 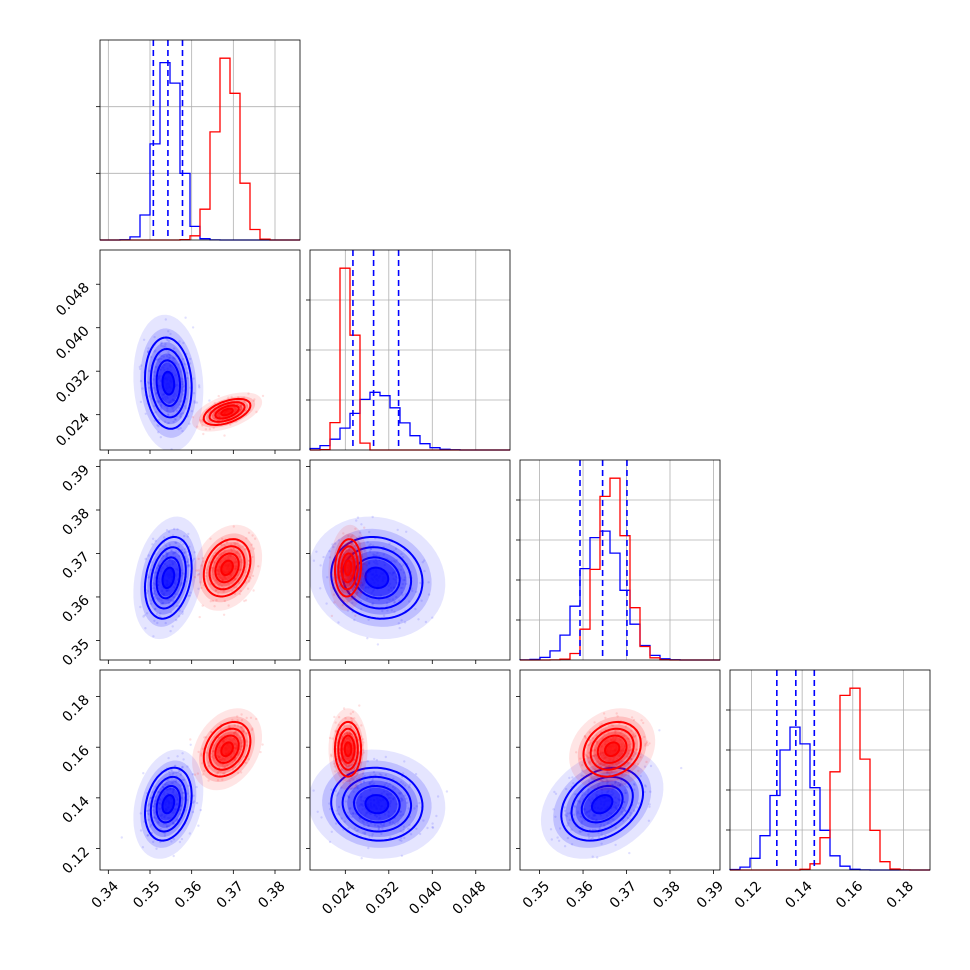 What do you see at coordinates (470, 898) in the screenshot?
I see `x-tick-label: 0.048` at bounding box center [470, 898].